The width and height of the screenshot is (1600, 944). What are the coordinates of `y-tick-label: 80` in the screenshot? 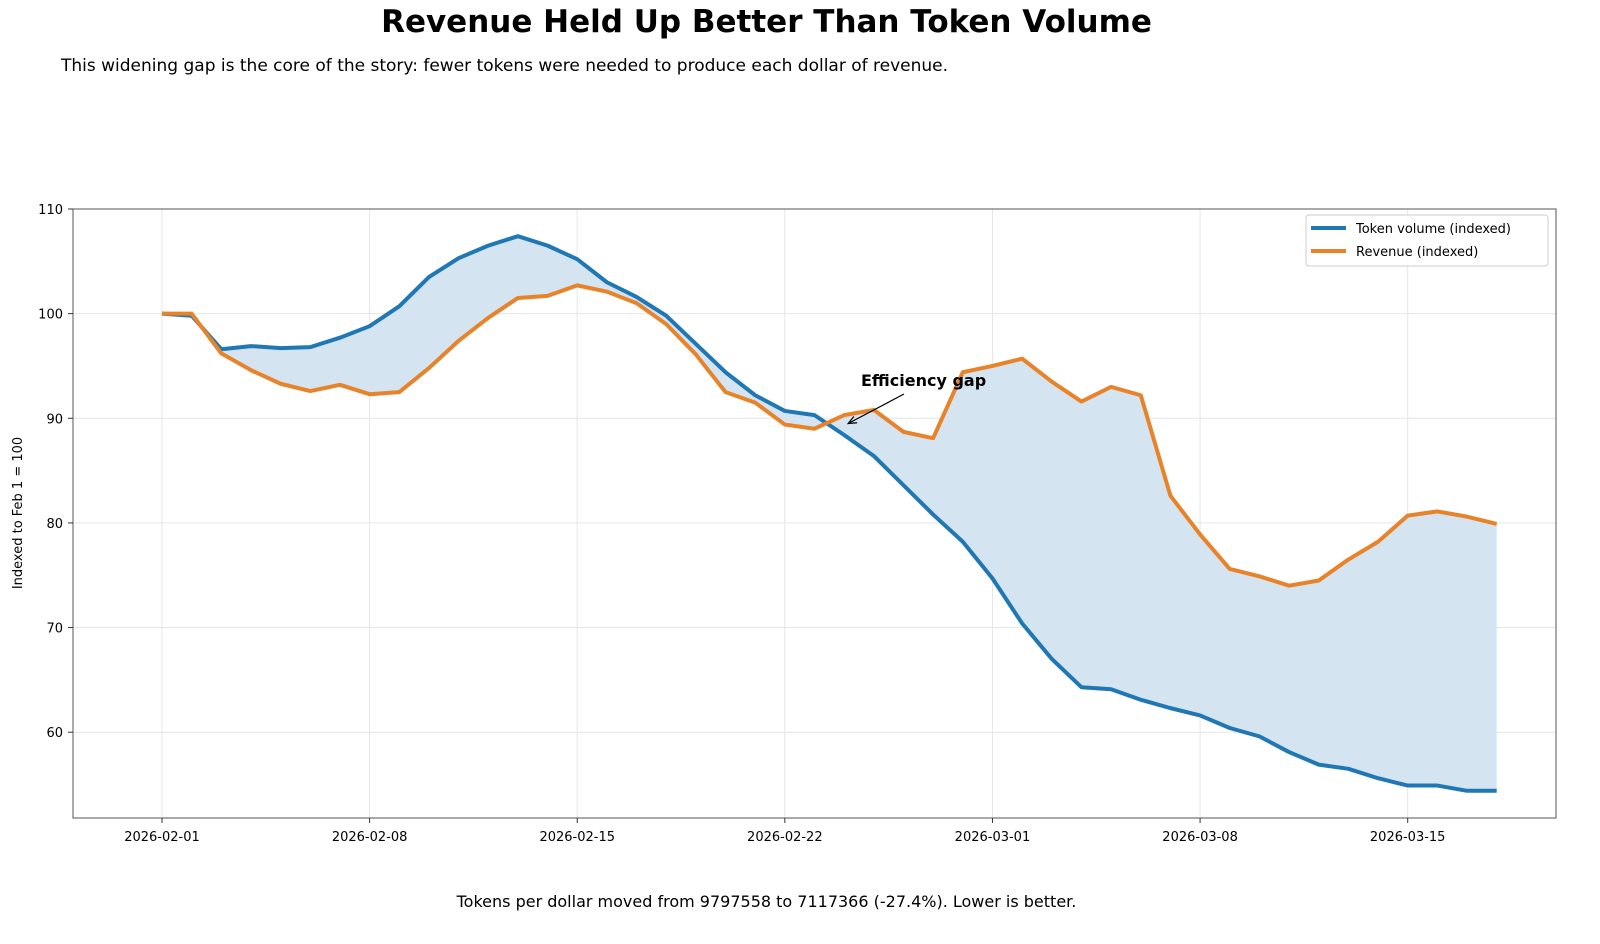 It's located at (54, 524).